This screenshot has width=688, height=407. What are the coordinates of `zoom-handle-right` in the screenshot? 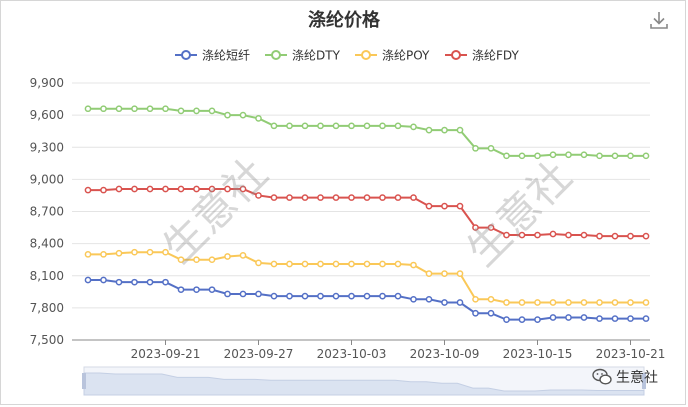 It's located at (644, 381).